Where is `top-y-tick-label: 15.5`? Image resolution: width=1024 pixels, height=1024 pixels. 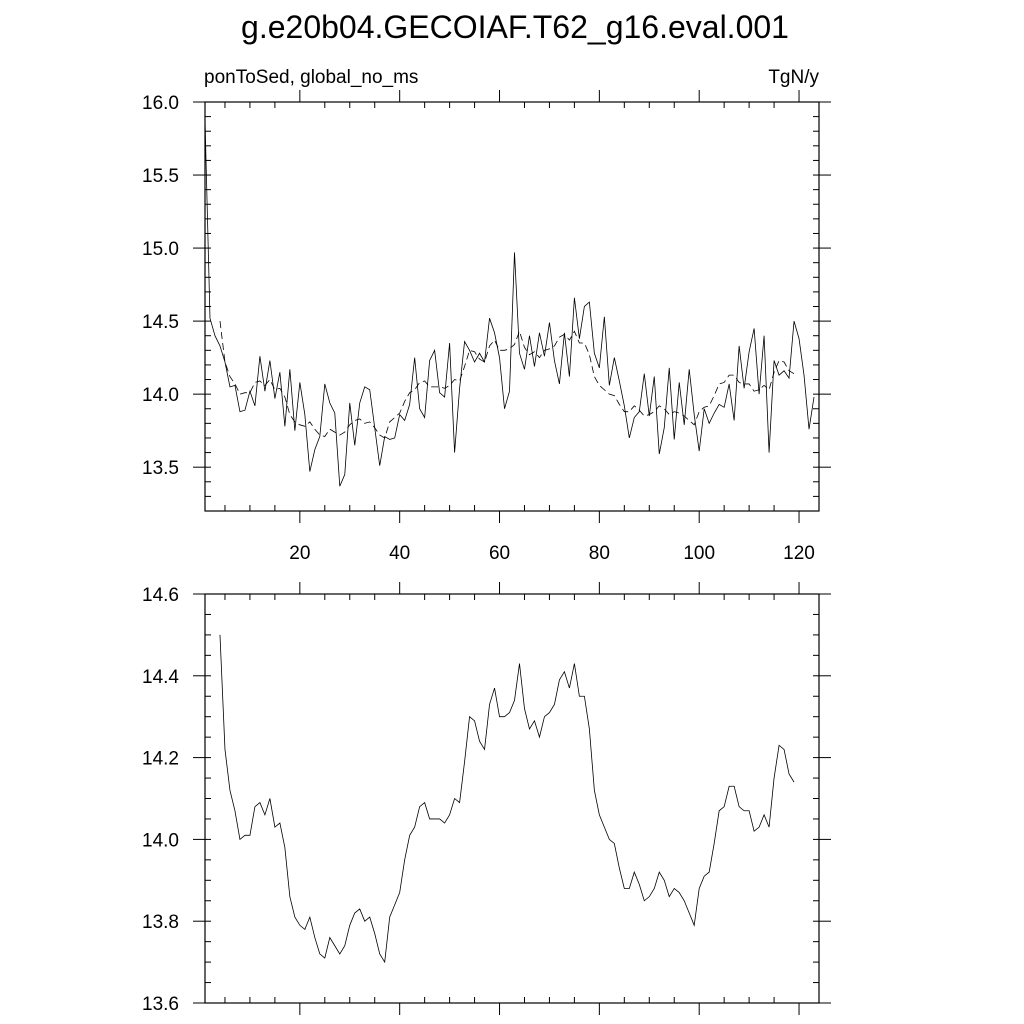 top-y-tick-label: 15.5 is located at coordinates (160, 176).